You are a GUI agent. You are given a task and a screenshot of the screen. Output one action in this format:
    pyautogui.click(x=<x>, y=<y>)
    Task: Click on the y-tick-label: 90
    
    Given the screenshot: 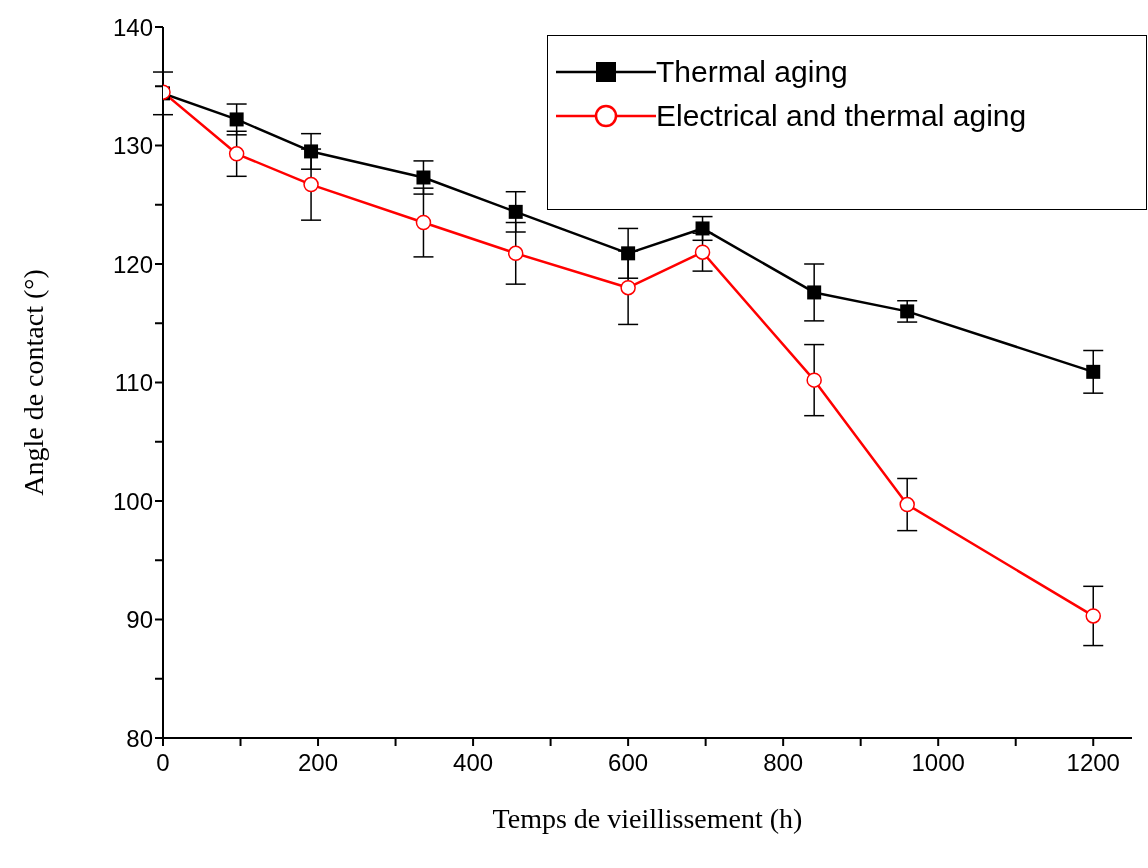 What is the action you would take?
    pyautogui.click(x=139, y=620)
    